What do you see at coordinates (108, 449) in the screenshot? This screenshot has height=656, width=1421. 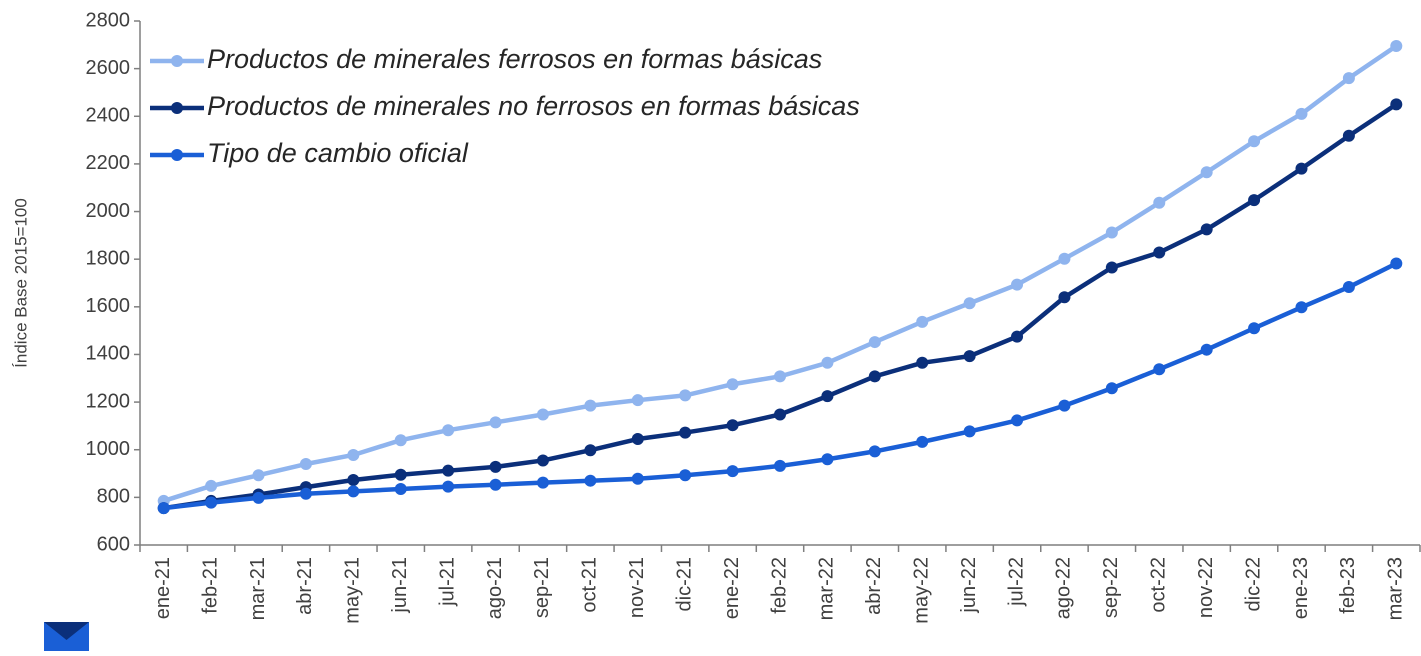 I see `y-tick-label: 1000` at bounding box center [108, 449].